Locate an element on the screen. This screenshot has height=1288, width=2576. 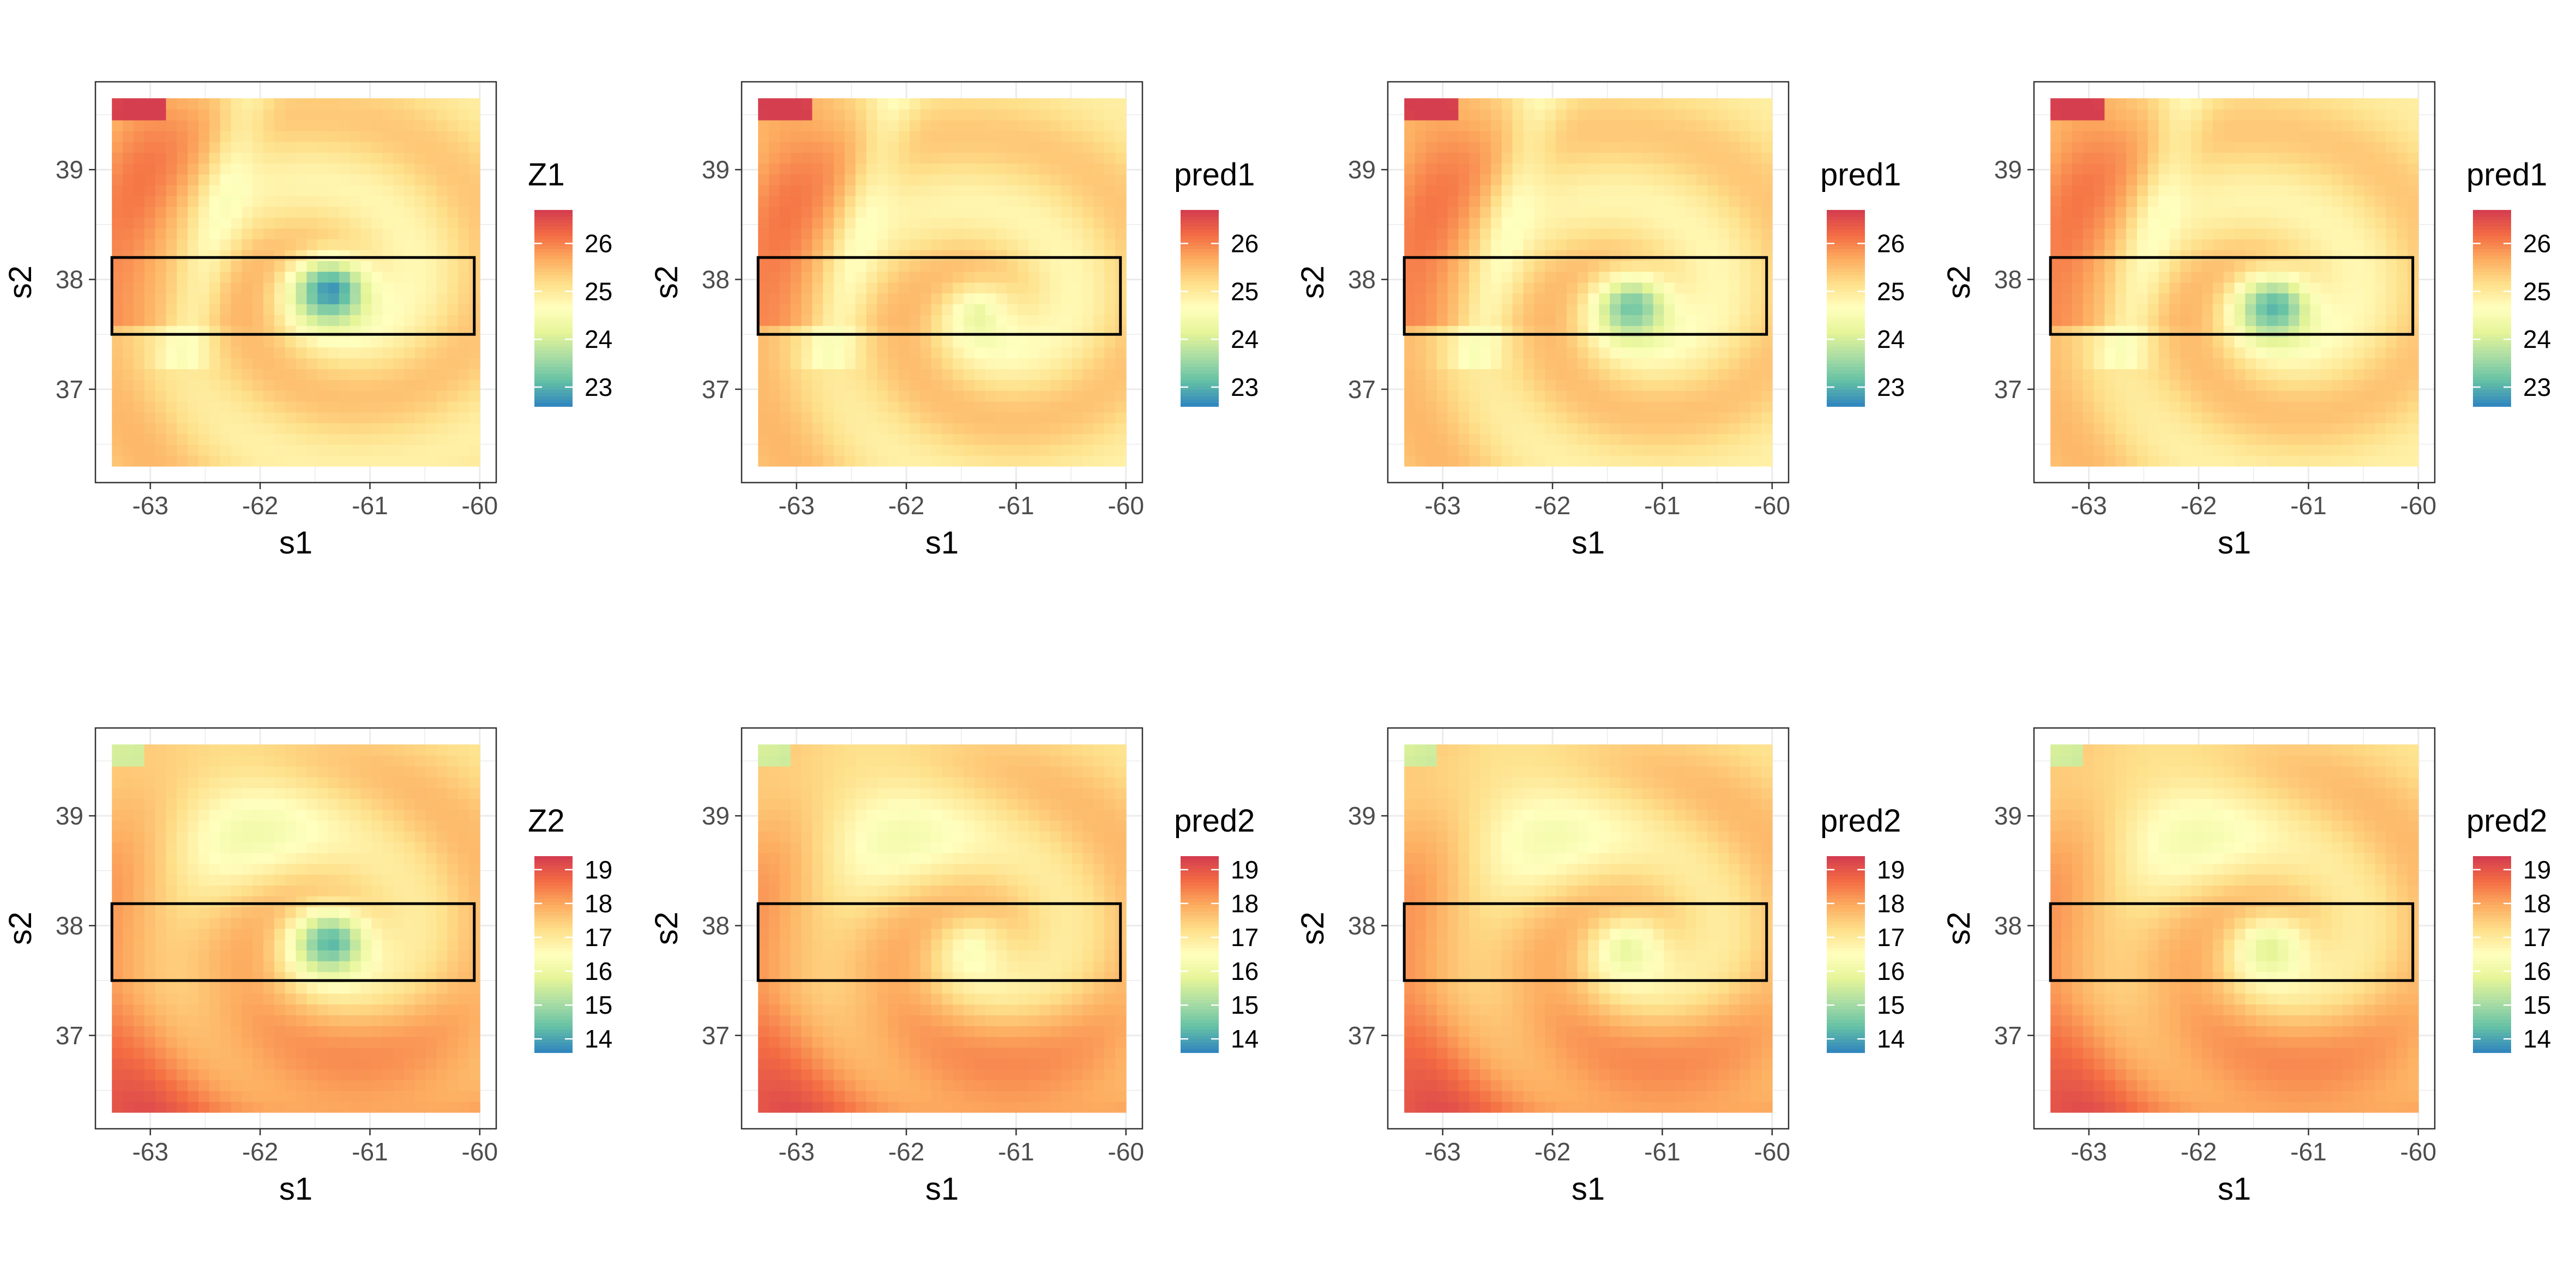
panel-border is located at coordinates (295, 282).